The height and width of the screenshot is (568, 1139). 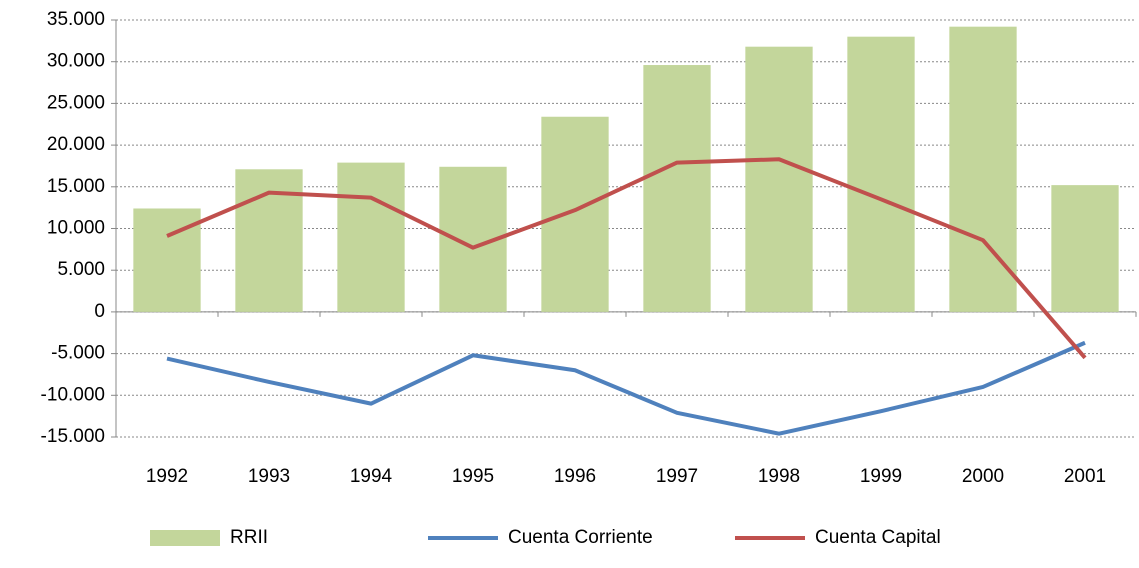 I want to click on legend-label: RRII, so click(x=249, y=537).